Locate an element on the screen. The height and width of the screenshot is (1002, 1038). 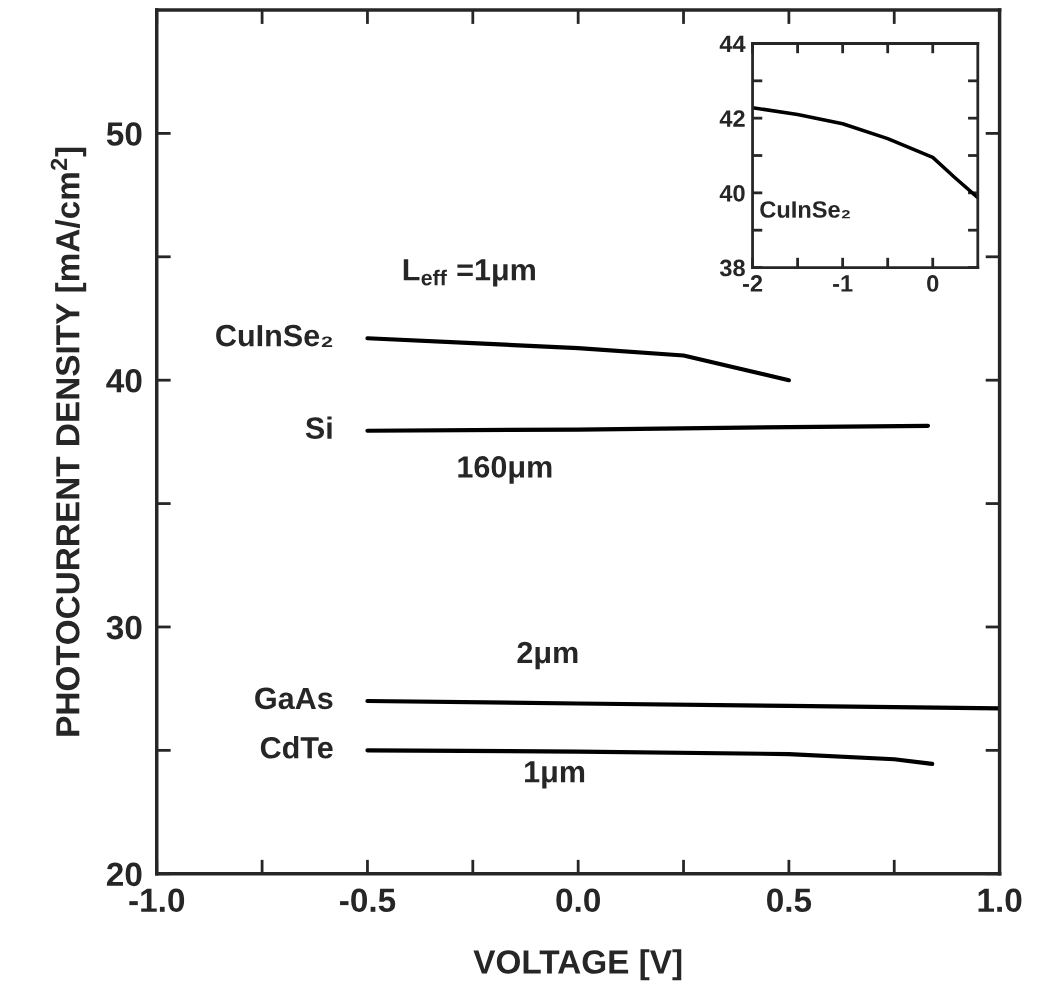
annotation: 2μm is located at coordinates (547, 655).